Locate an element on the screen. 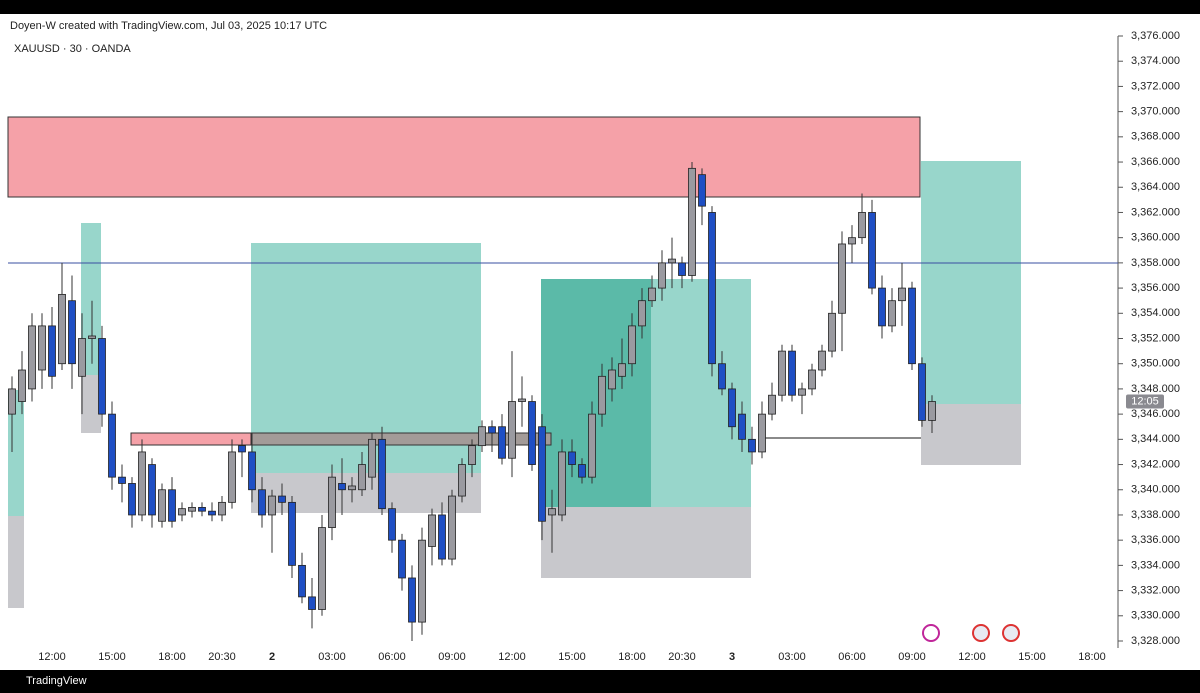 The width and height of the screenshot is (1200, 693). brand-label: TradingView is located at coordinates (56, 681).